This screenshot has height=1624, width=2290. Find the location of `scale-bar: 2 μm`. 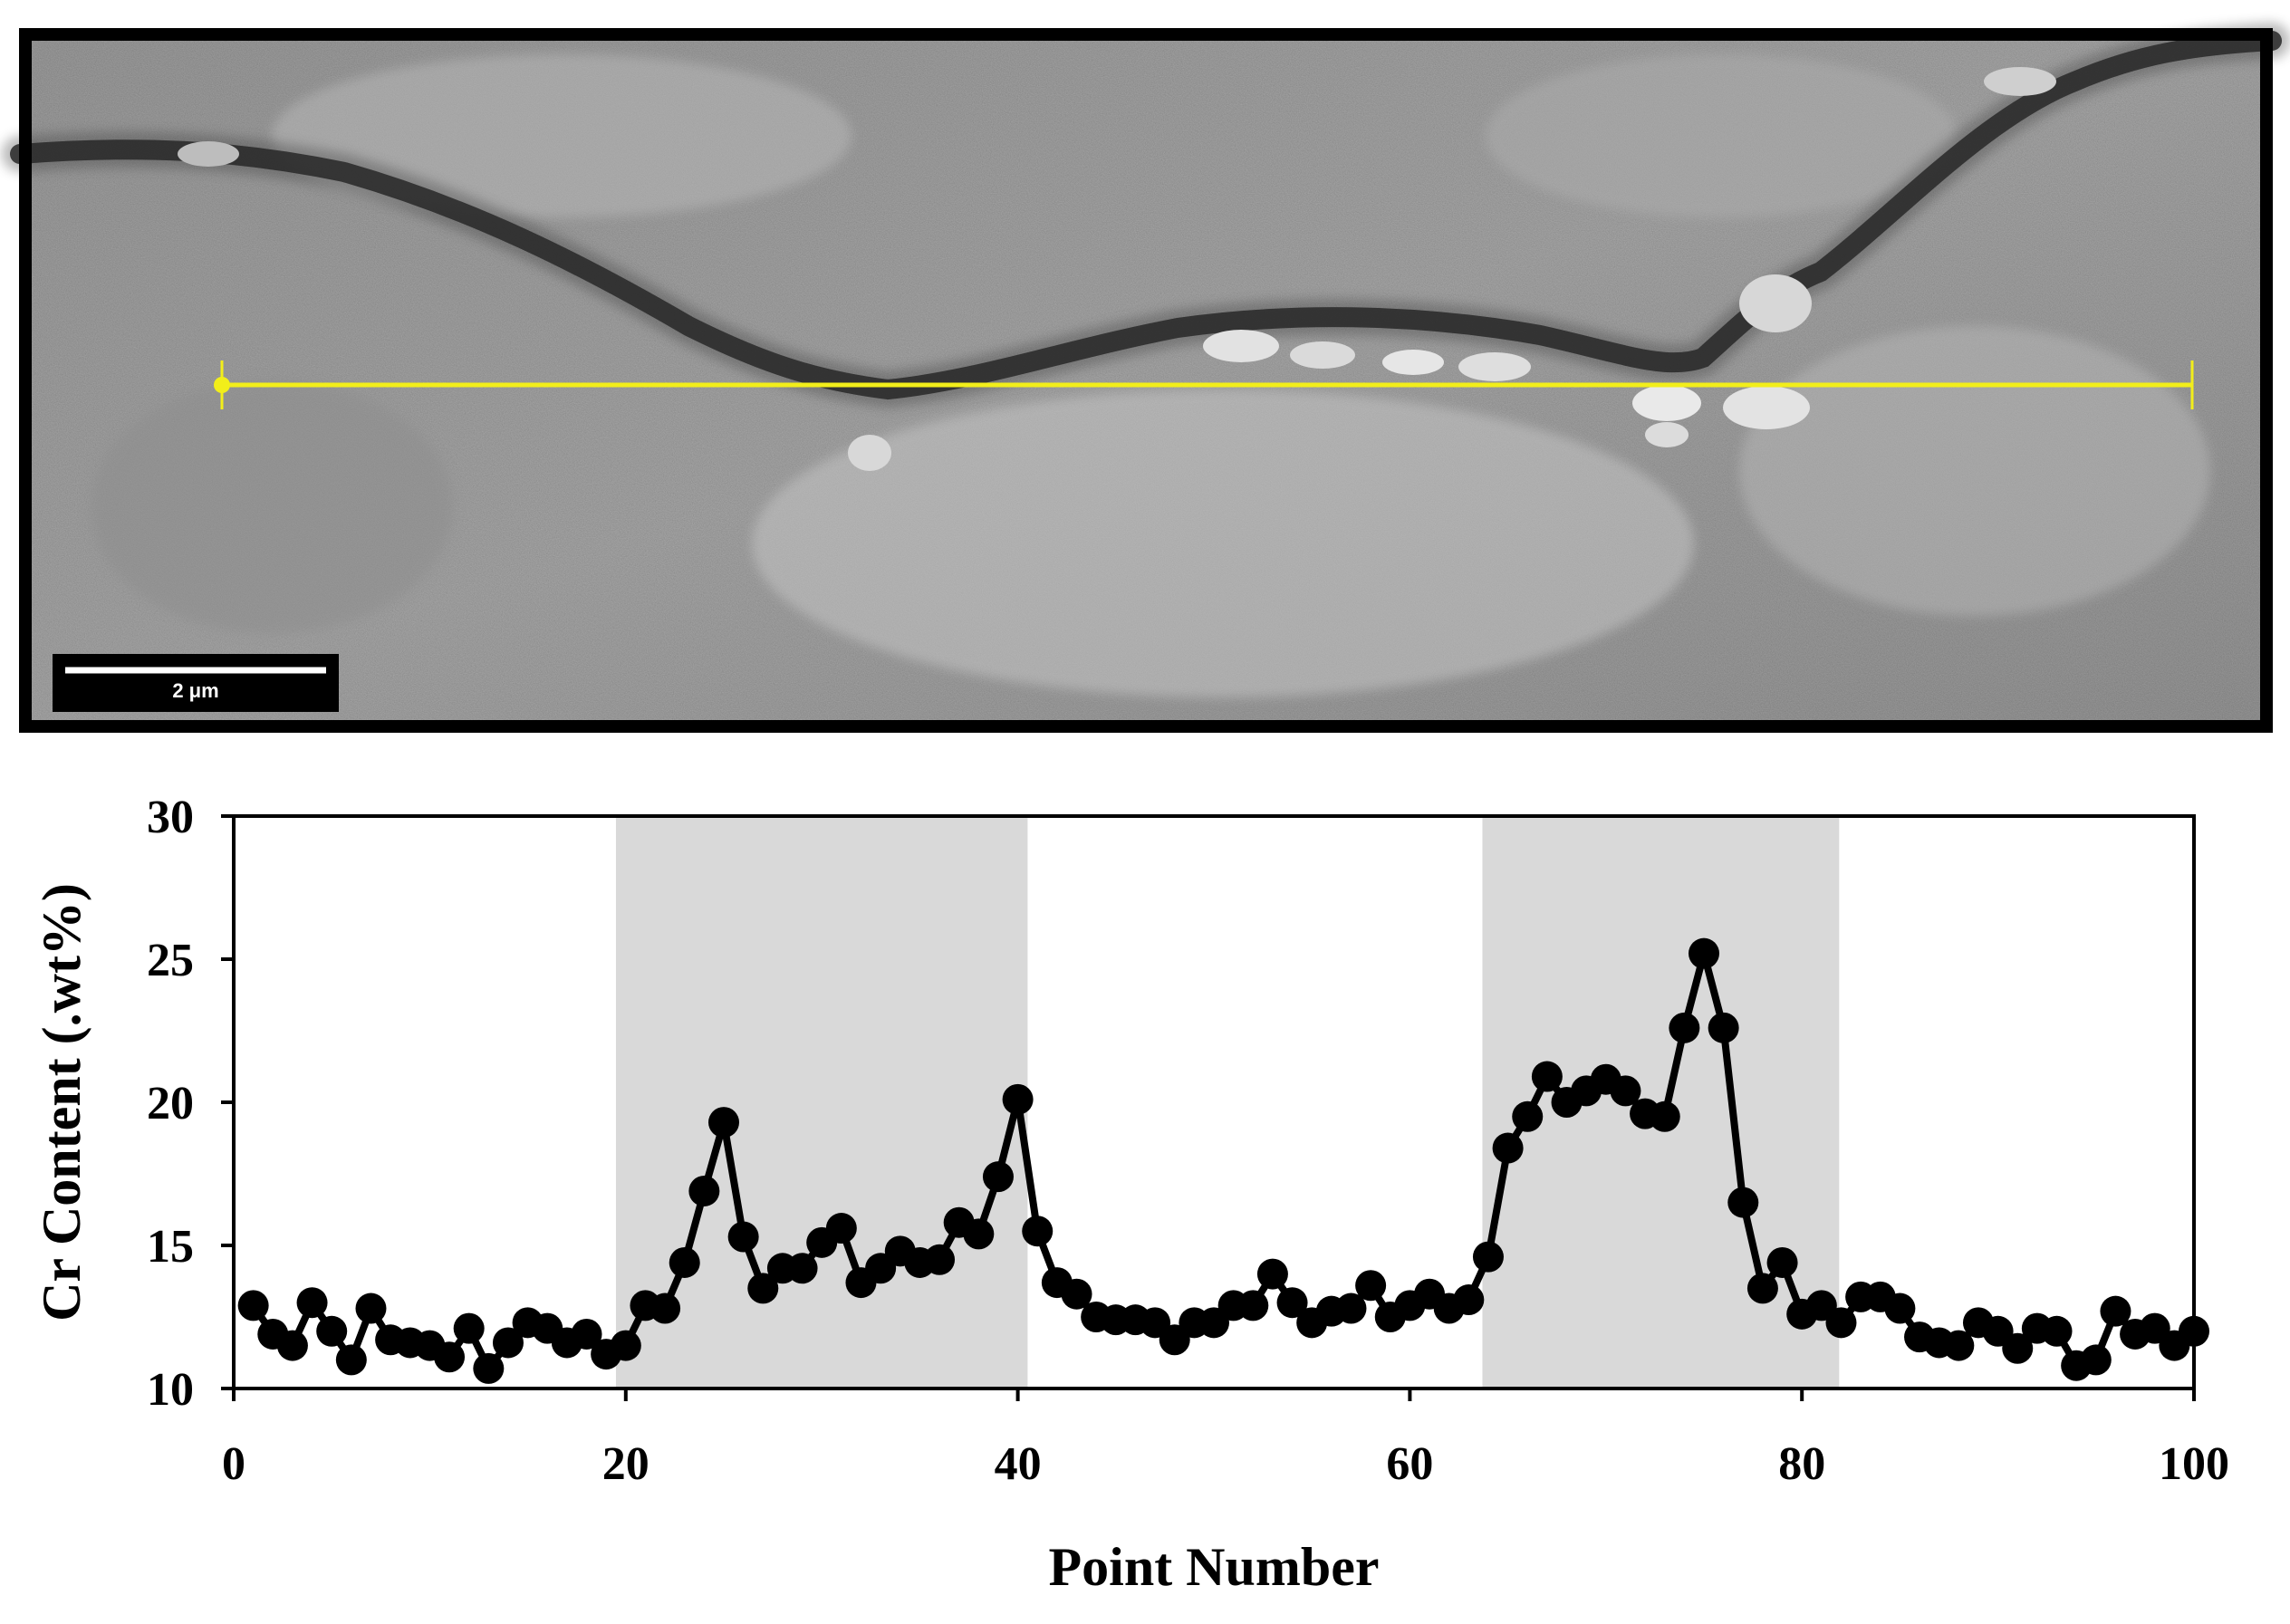

scale-bar: 2 μm is located at coordinates (196, 683).